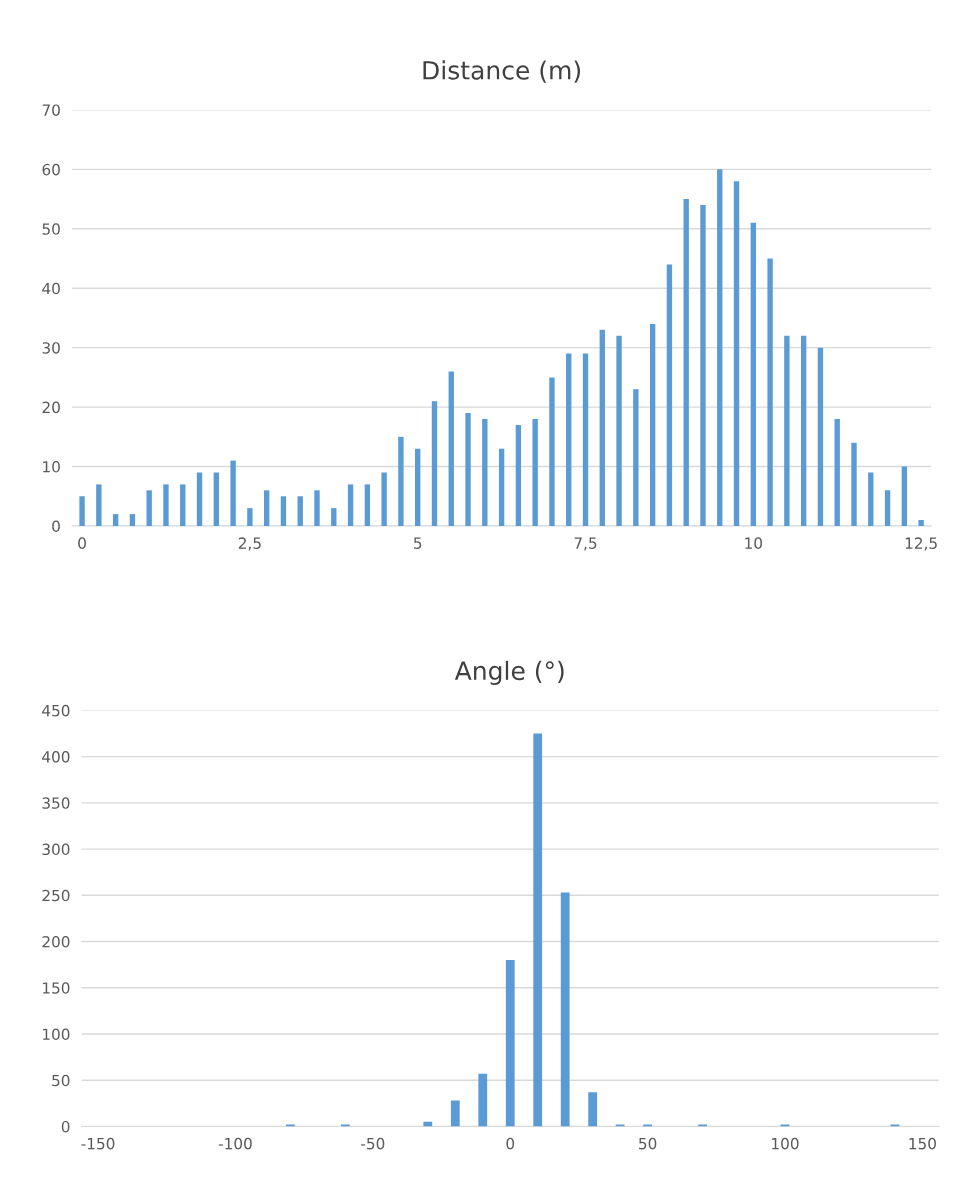 The height and width of the screenshot is (1182, 960). What do you see at coordinates (921, 544) in the screenshot?
I see `x-tick-label: 12,5` at bounding box center [921, 544].